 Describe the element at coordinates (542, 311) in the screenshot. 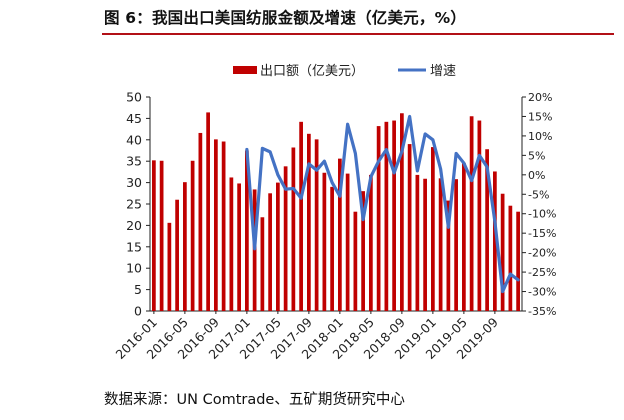

I see `right-tick-label: -35%` at that location.